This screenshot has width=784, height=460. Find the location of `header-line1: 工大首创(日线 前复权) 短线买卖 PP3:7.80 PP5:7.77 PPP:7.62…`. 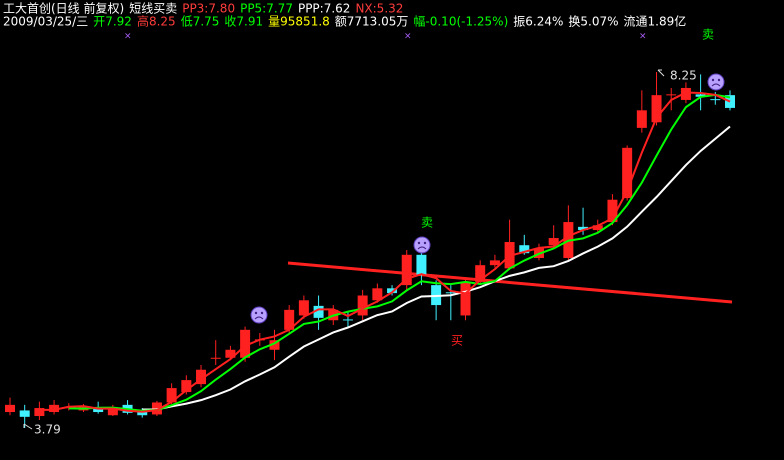

header-line1: 工大首创(日线 前复权) 短线买卖 PP3:7.80 PP5:7.77 PPP:7.62… is located at coordinates (203, 8).